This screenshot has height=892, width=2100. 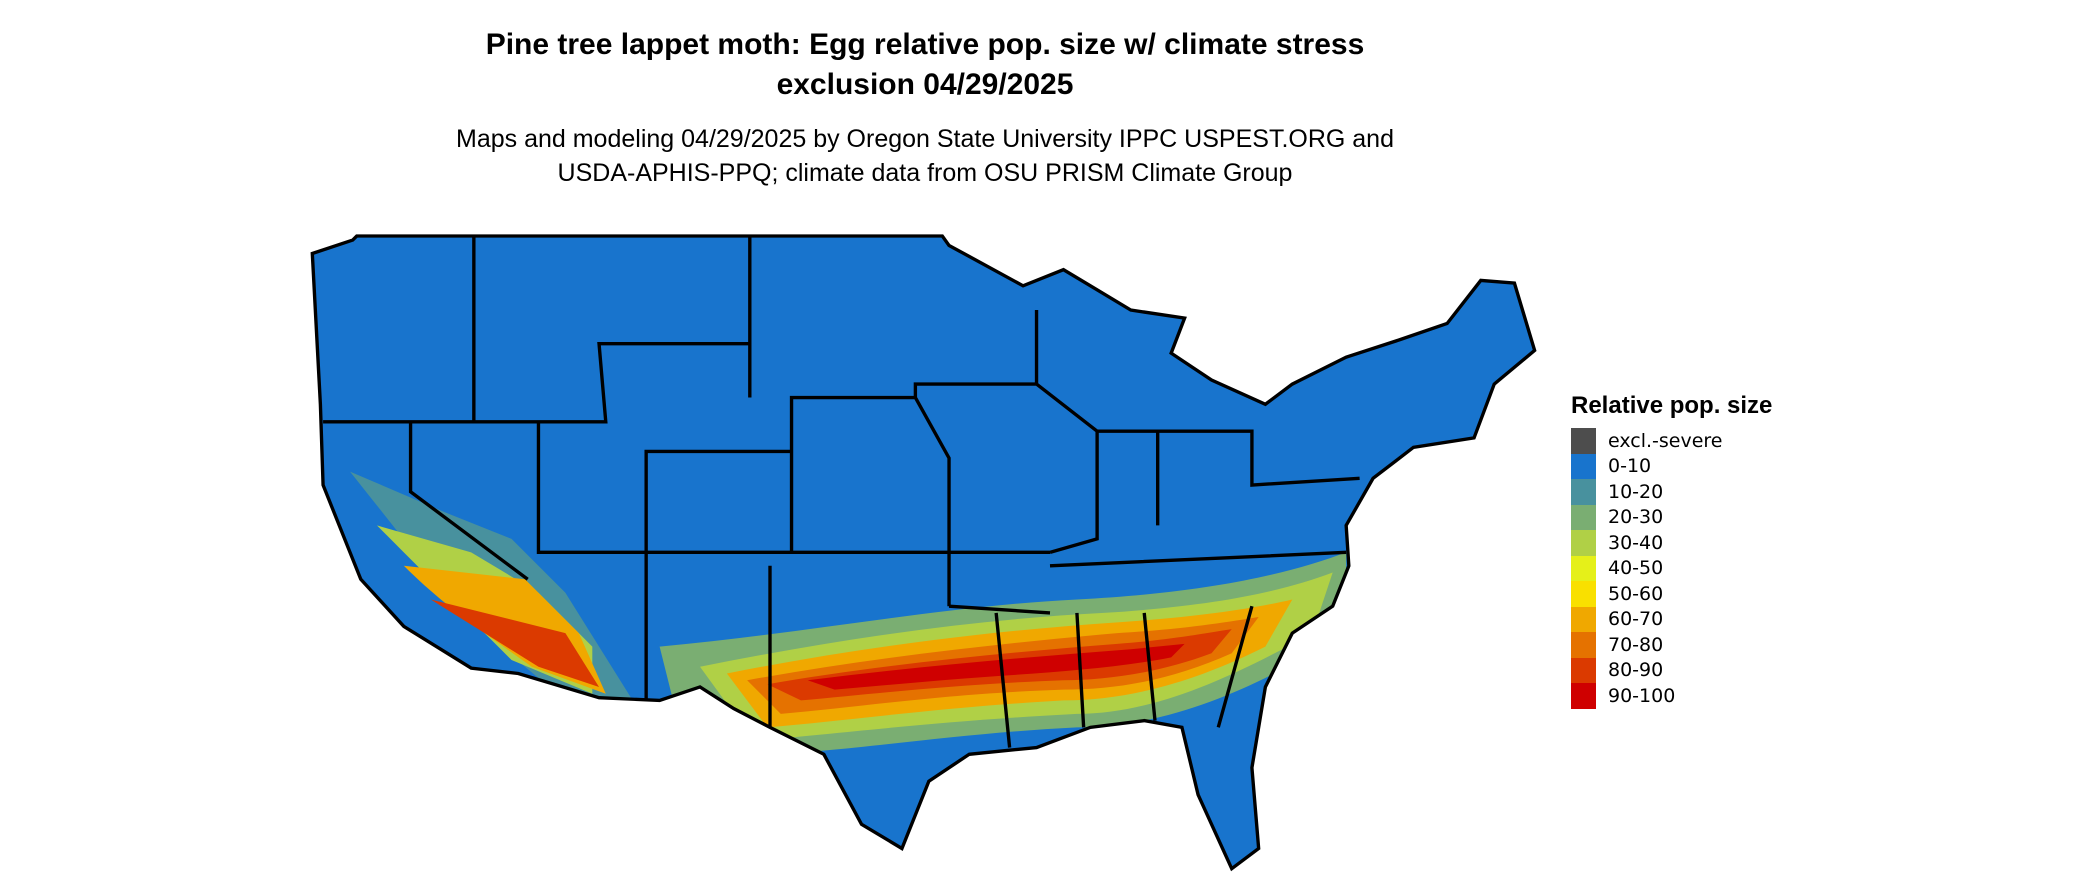 I want to click on legend-item: 50-60, so click(x=1671, y=594).